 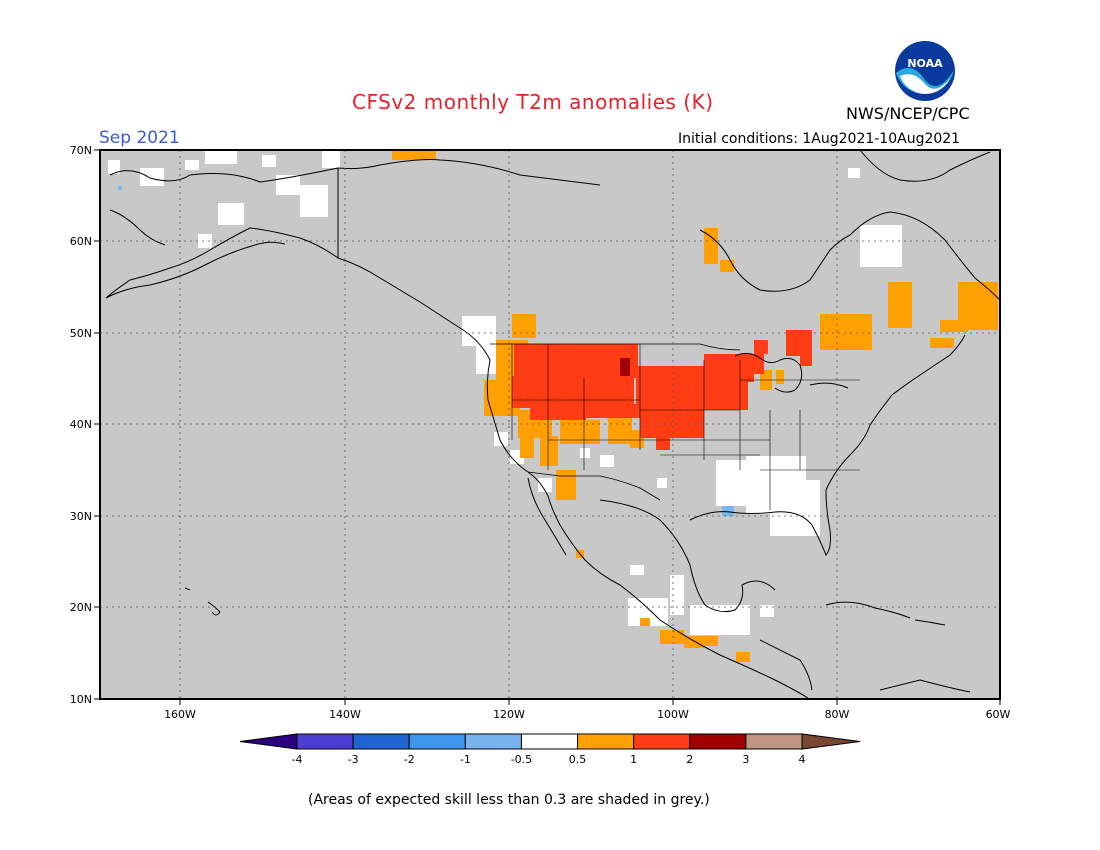 I want to click on colorbar-tick-label: -2, so click(x=409, y=759).